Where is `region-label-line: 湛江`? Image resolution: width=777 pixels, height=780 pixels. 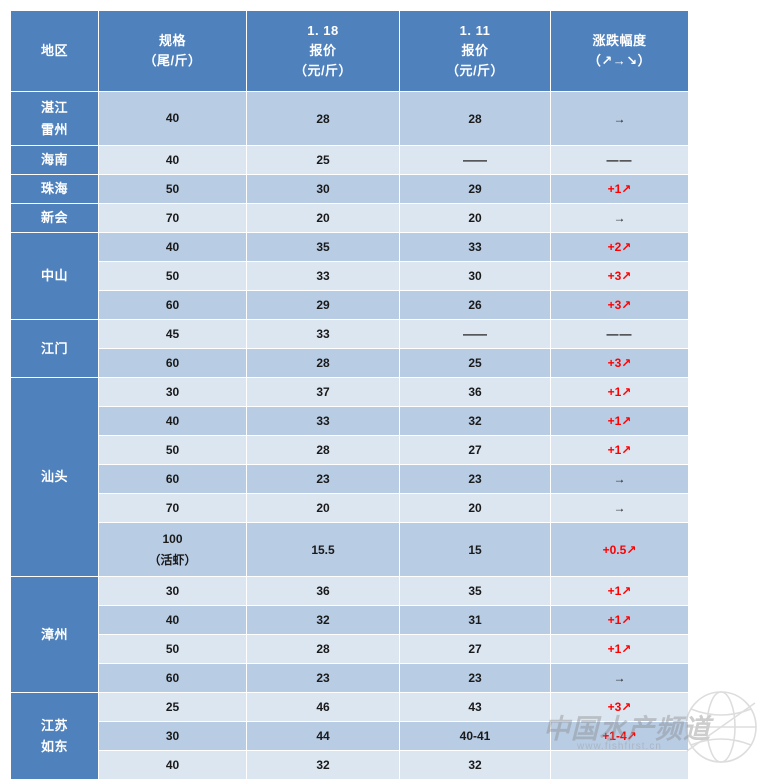
region-label-line: 湛江 is located at coordinates (54, 108).